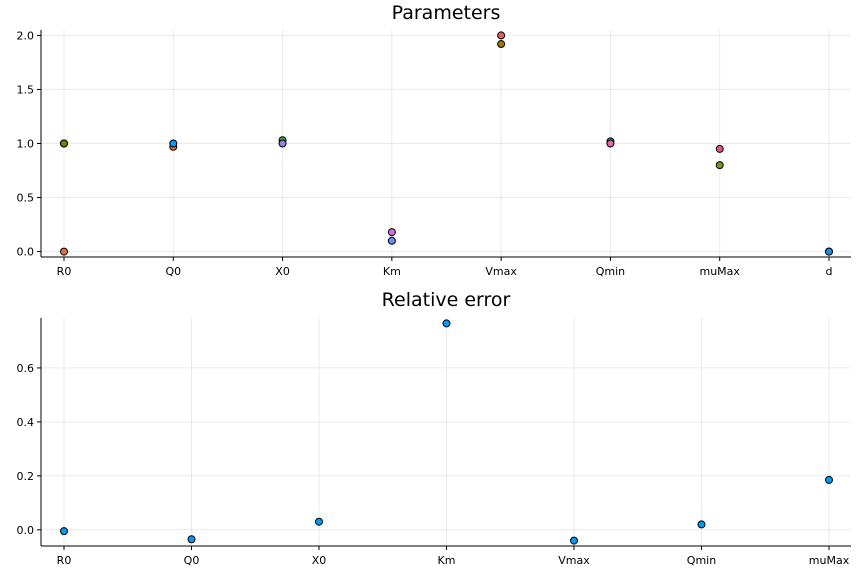 The height and width of the screenshot is (576, 864). What do you see at coordinates (701, 524) in the screenshot?
I see `relative-error-point-qmin` at bounding box center [701, 524].